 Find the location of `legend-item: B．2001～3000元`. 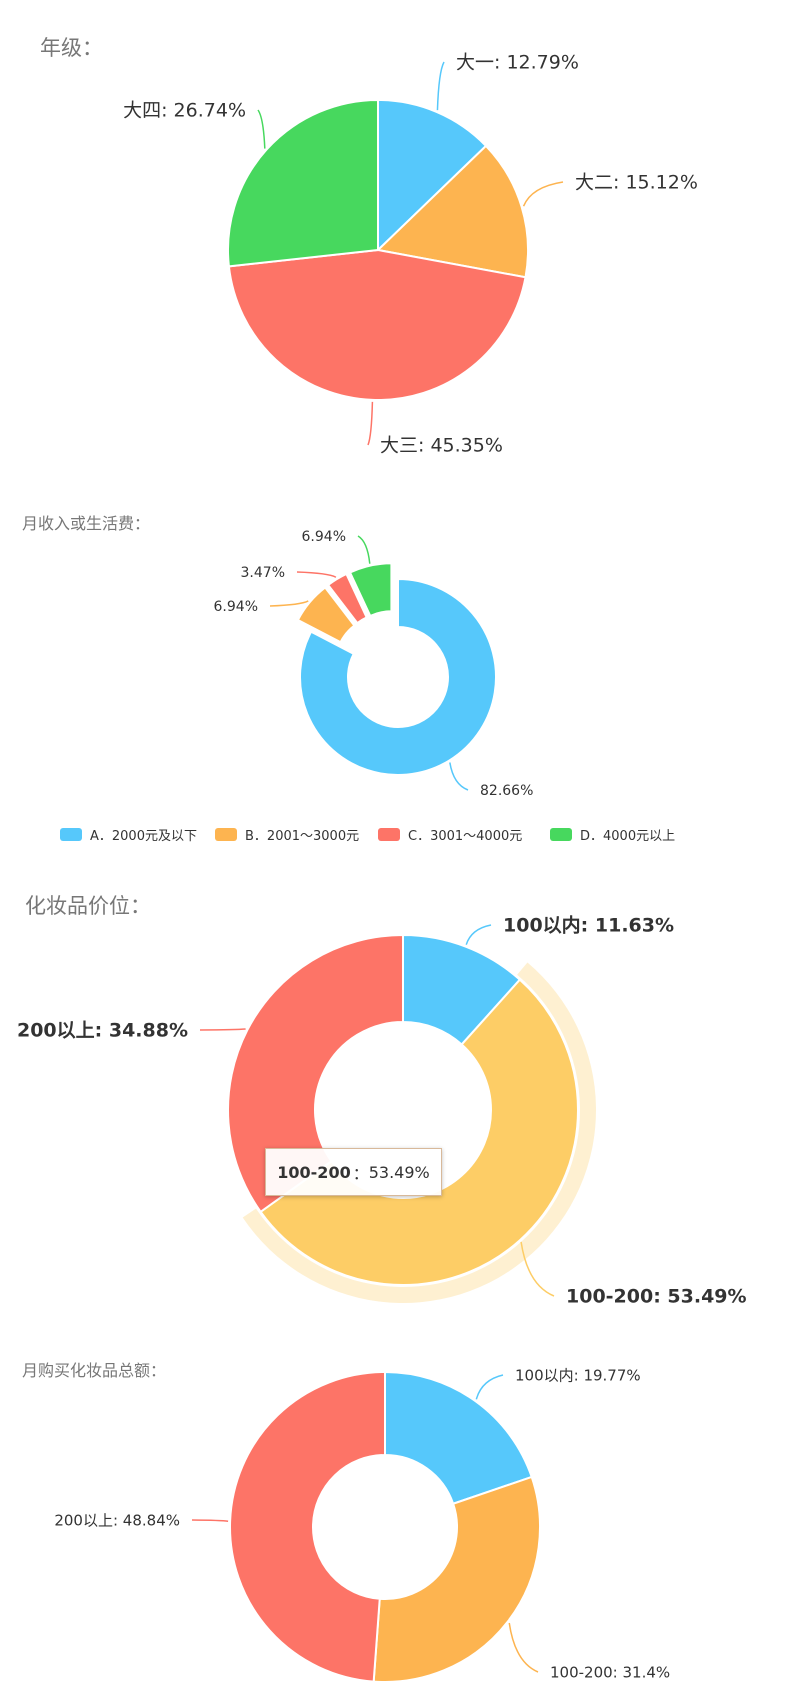

legend-item: B．2001～3000元 is located at coordinates (287, 834).